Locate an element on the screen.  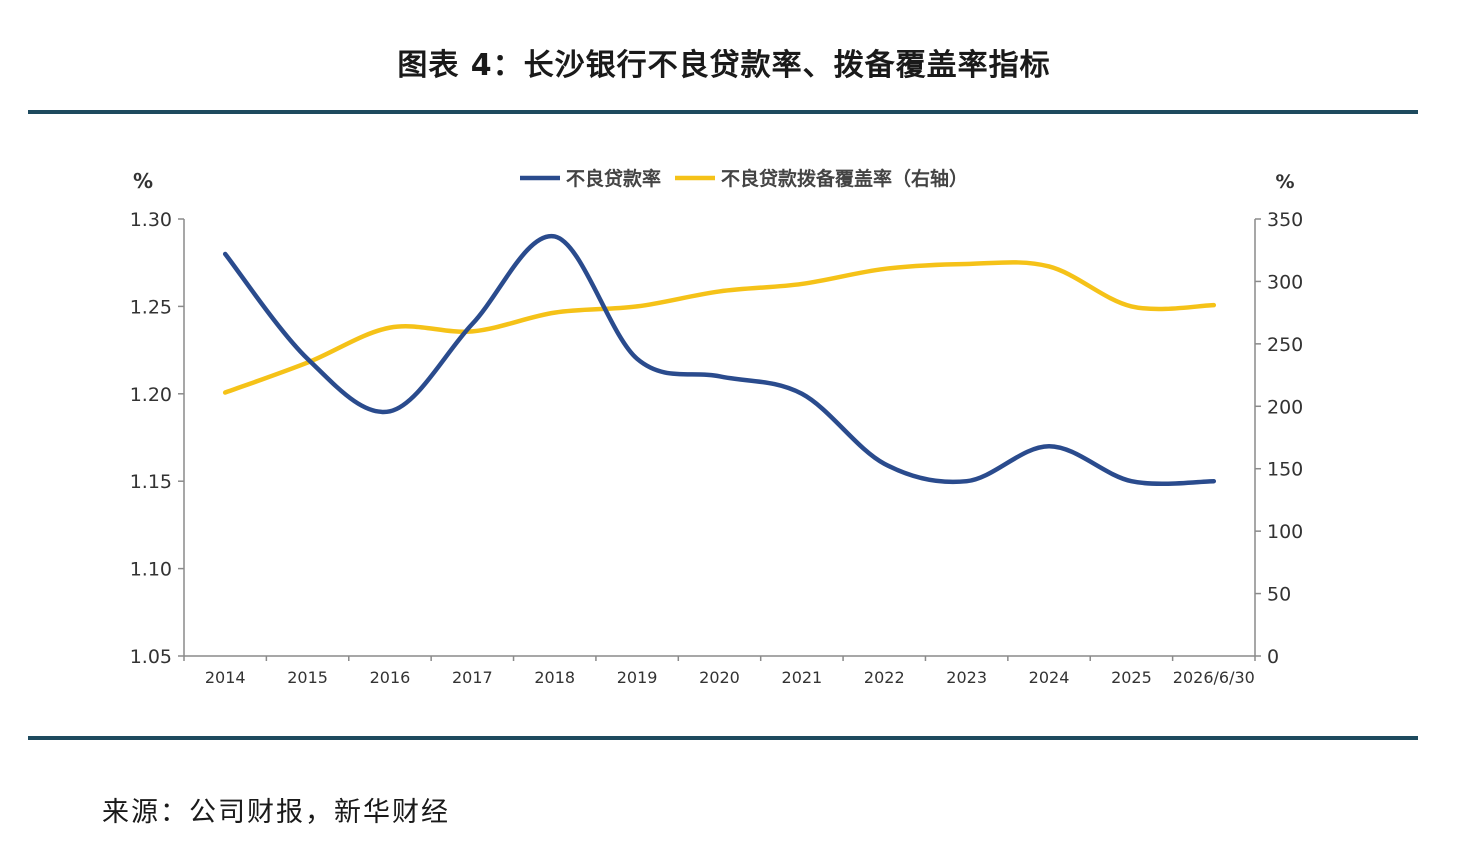
x-tick-label: 2021 is located at coordinates (802, 677).